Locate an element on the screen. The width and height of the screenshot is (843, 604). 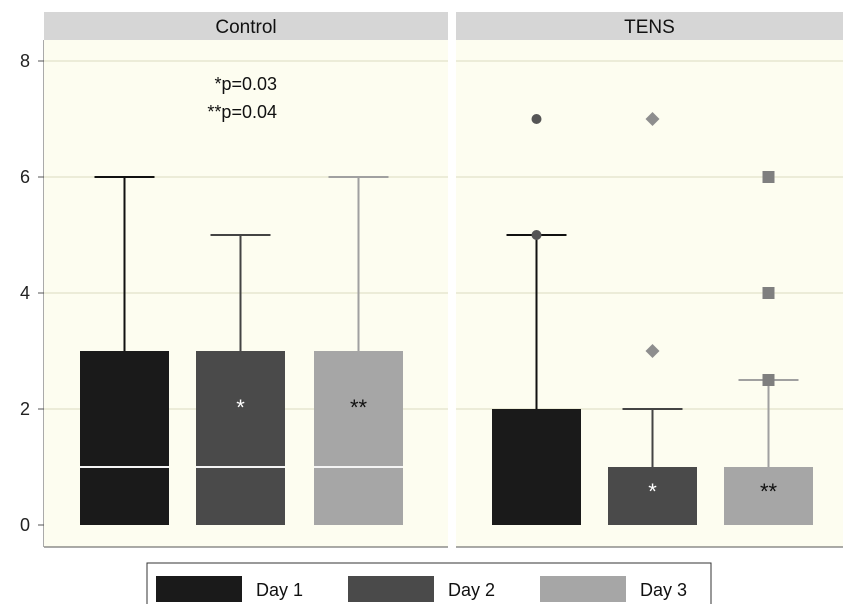
legend-item: Day 1 is located at coordinates (229, 589).